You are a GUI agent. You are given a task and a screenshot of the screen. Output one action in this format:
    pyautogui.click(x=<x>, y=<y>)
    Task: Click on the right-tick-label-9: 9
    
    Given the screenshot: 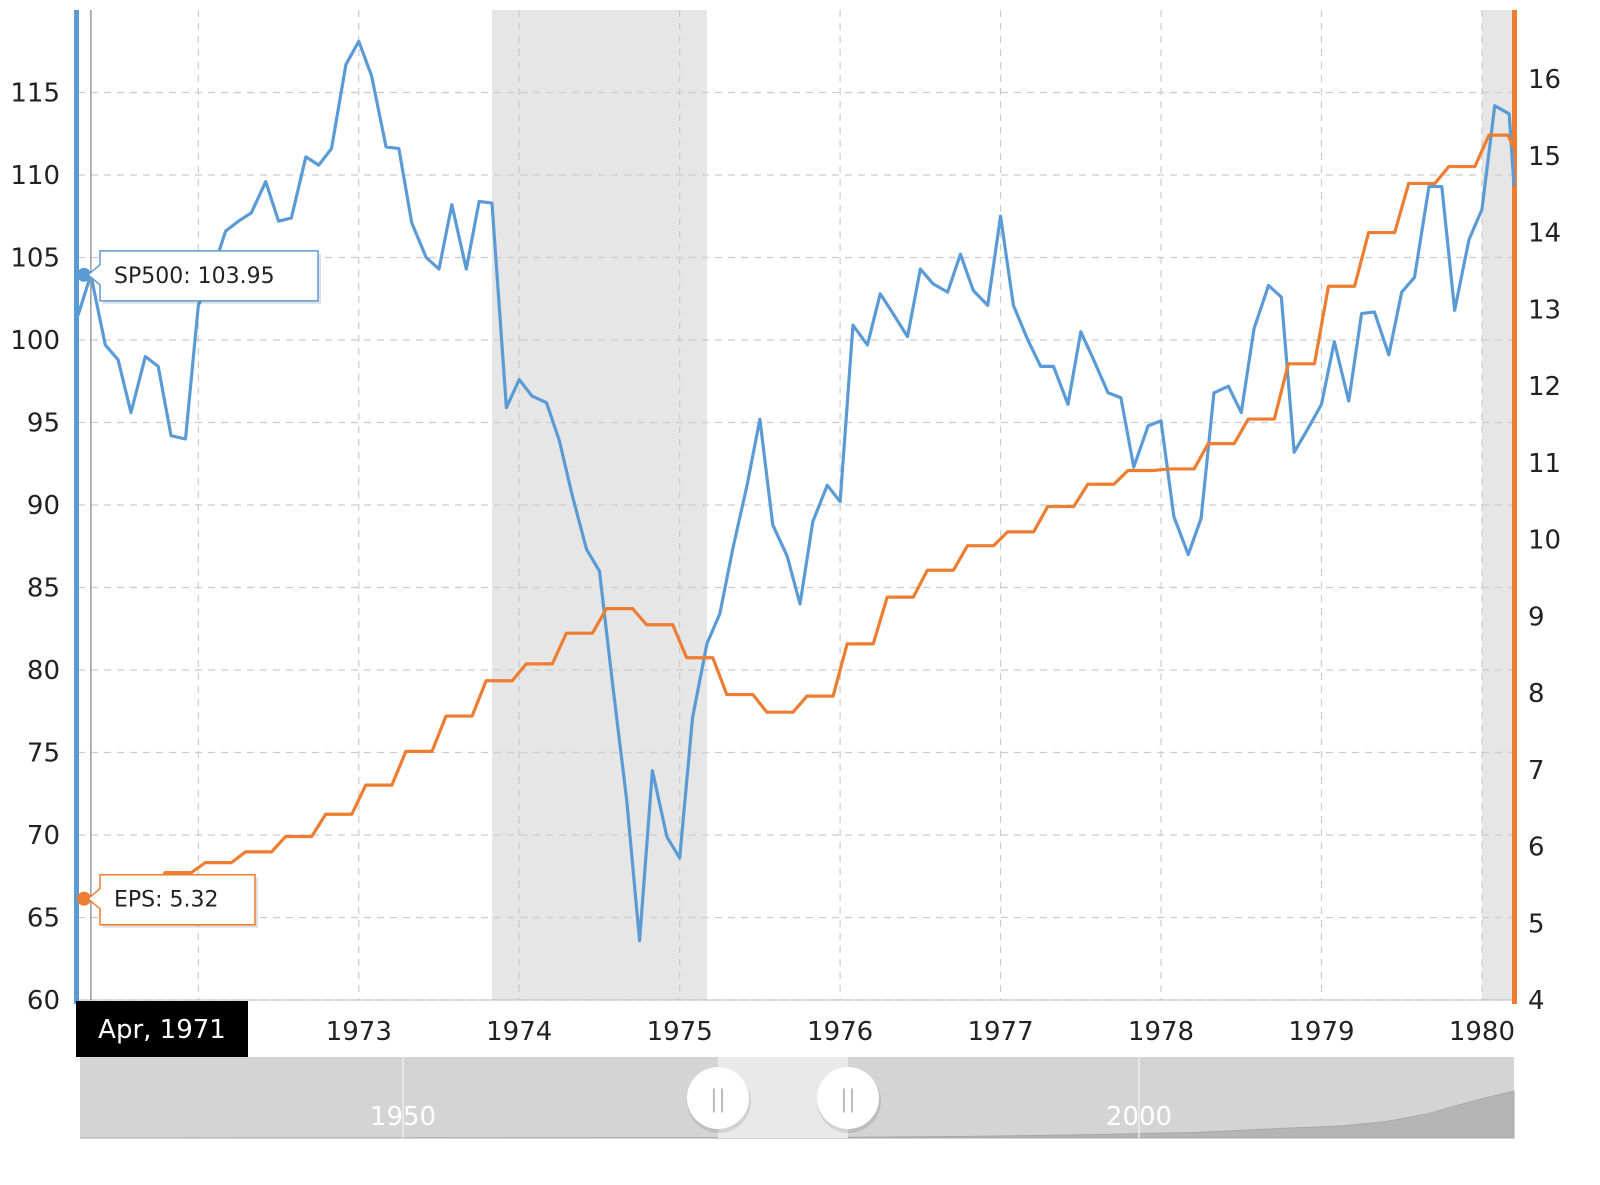 What is the action you would take?
    pyautogui.click(x=1536, y=617)
    